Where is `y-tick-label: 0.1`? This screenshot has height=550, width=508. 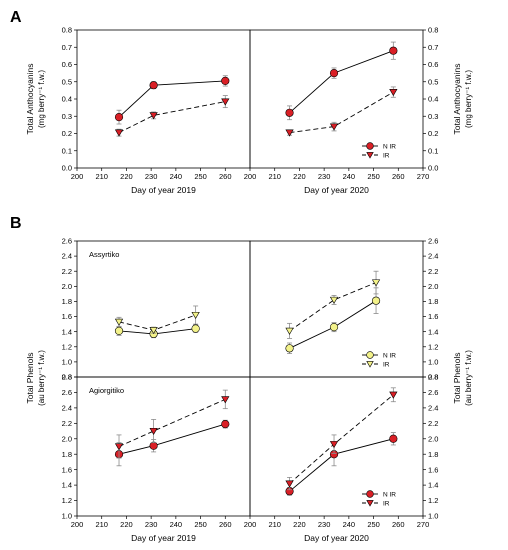 y-tick-label: 0.1 is located at coordinates (433, 150).